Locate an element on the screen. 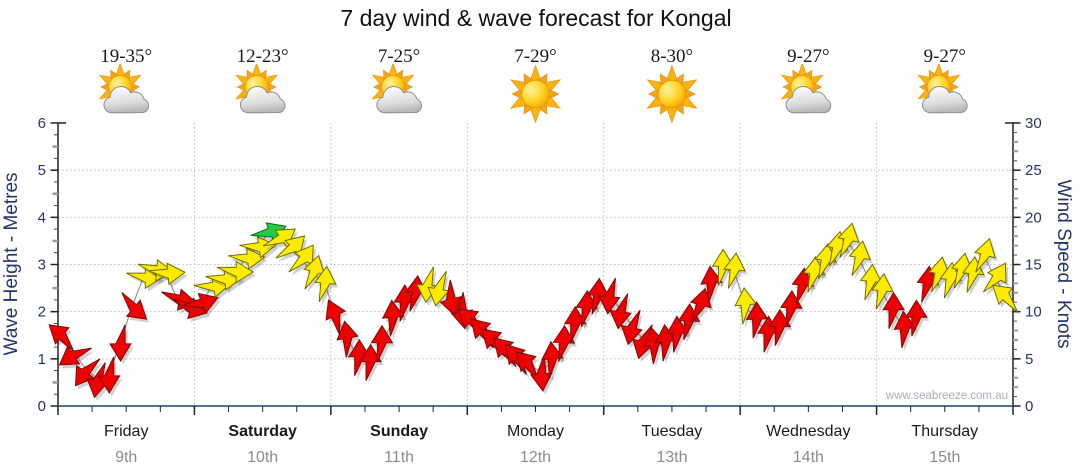 This screenshot has width=1080, height=475. day-date-label: 12th is located at coordinates (535, 457).